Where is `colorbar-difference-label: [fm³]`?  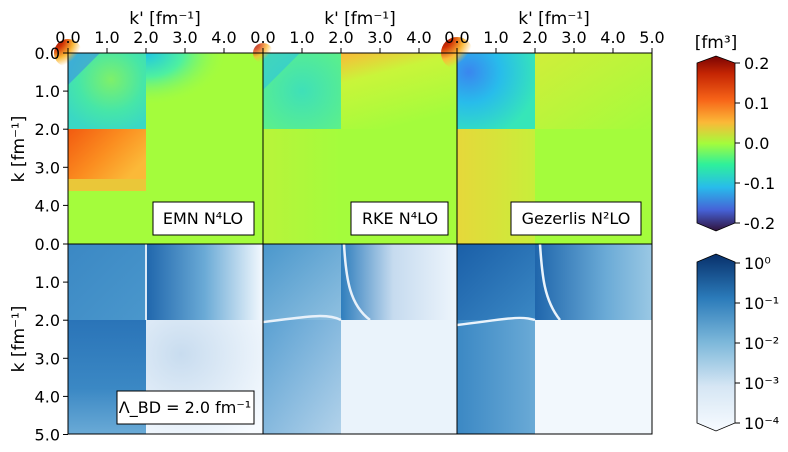
colorbar-difference-label: [fm³] is located at coordinates (716, 43).